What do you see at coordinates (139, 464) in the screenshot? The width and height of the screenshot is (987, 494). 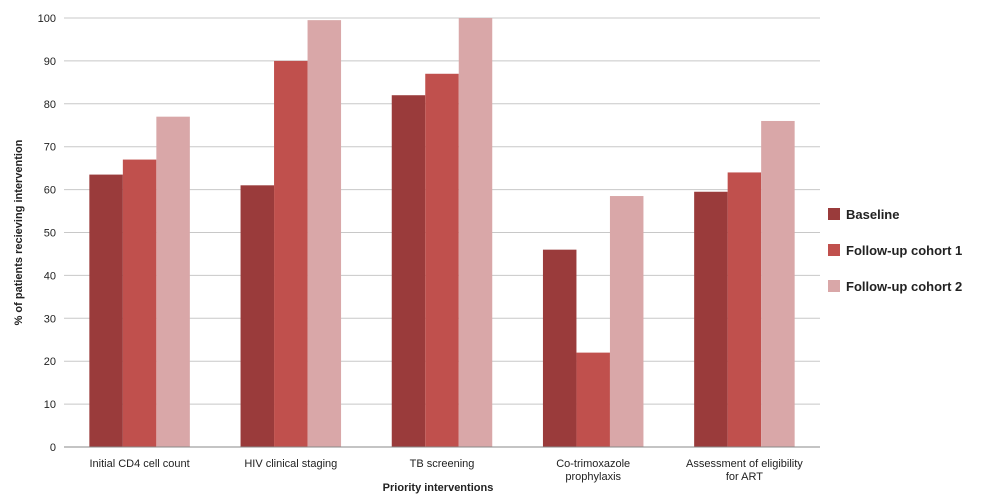 I see `x-category-label: Initial CD4 cell count` at bounding box center [139, 464].